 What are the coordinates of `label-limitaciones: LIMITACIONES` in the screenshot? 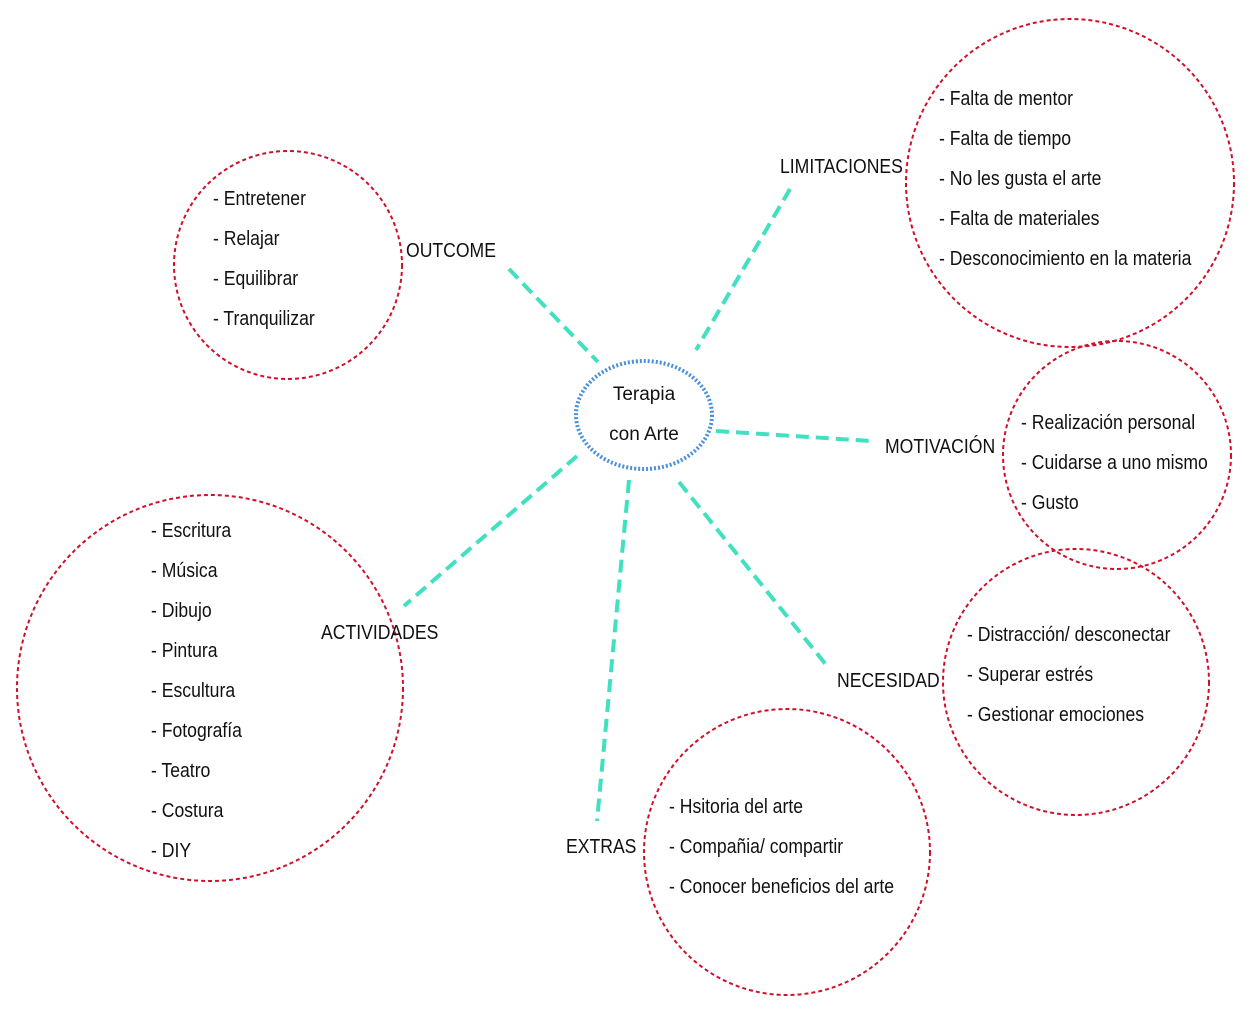 It's located at (841, 167).